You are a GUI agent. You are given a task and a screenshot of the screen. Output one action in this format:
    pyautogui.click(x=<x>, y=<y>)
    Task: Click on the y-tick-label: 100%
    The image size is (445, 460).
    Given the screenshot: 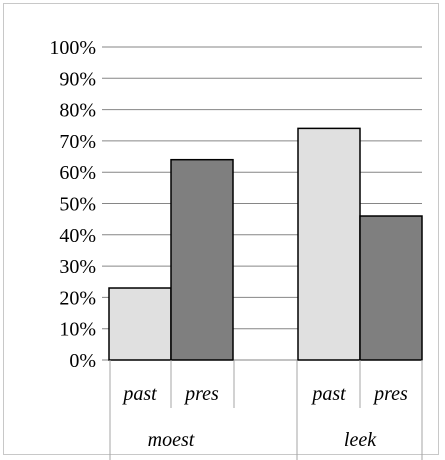 What is the action you would take?
    pyautogui.click(x=72, y=48)
    